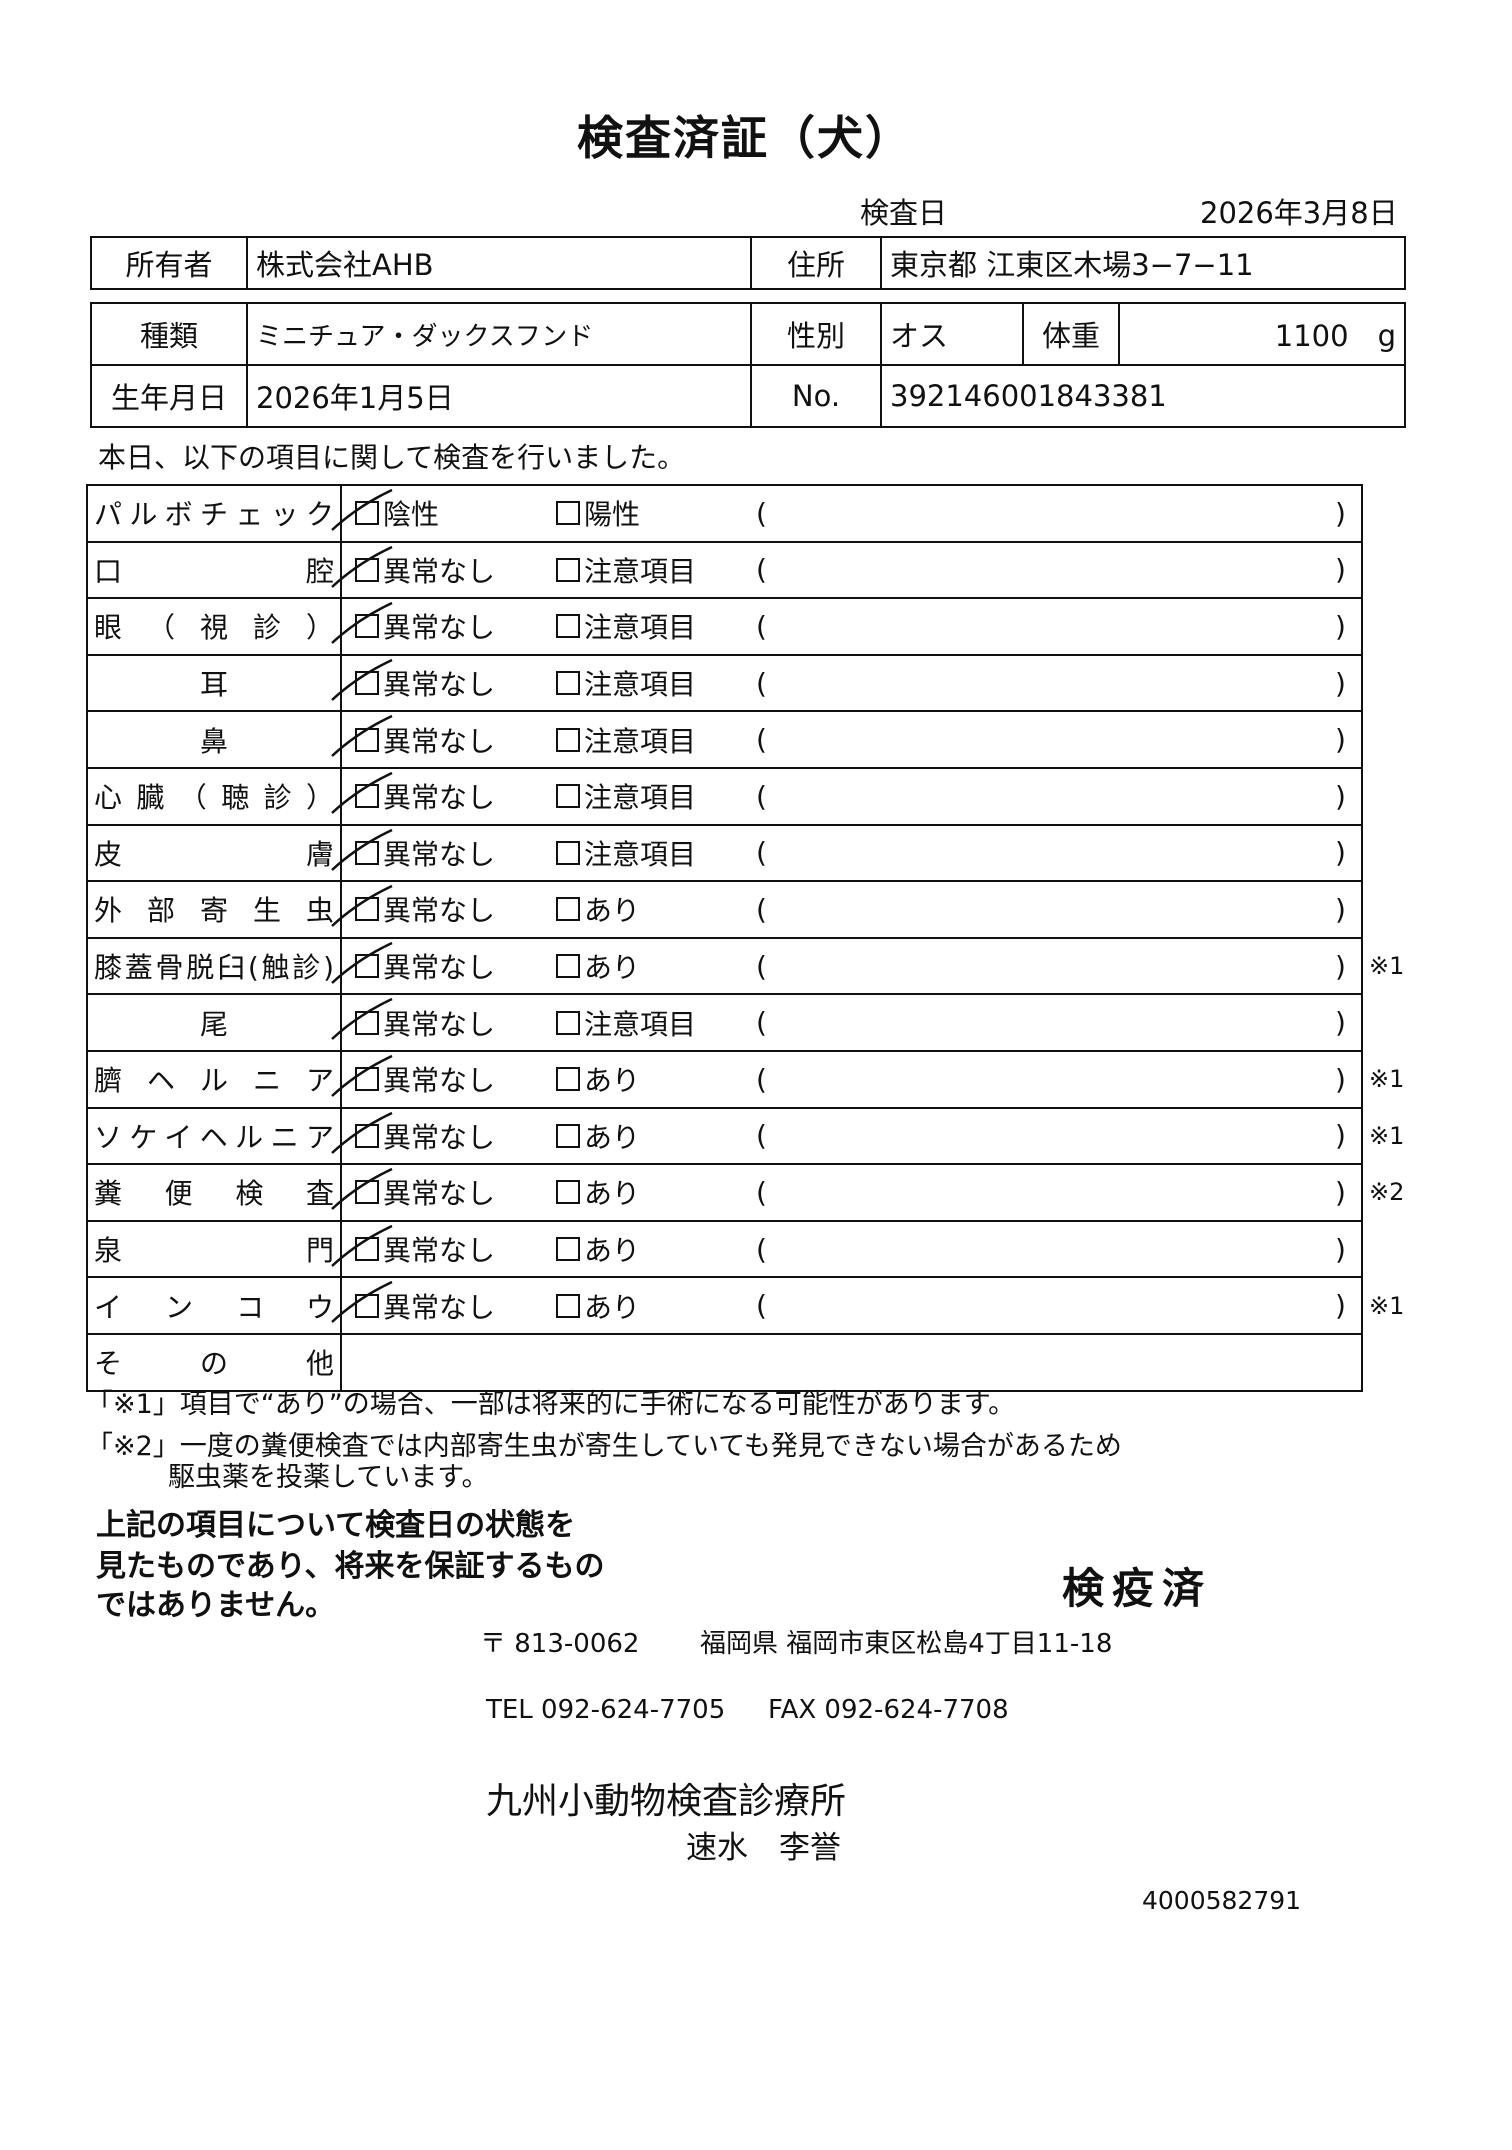  I want to click on breed-label: 種類, so click(169, 334).